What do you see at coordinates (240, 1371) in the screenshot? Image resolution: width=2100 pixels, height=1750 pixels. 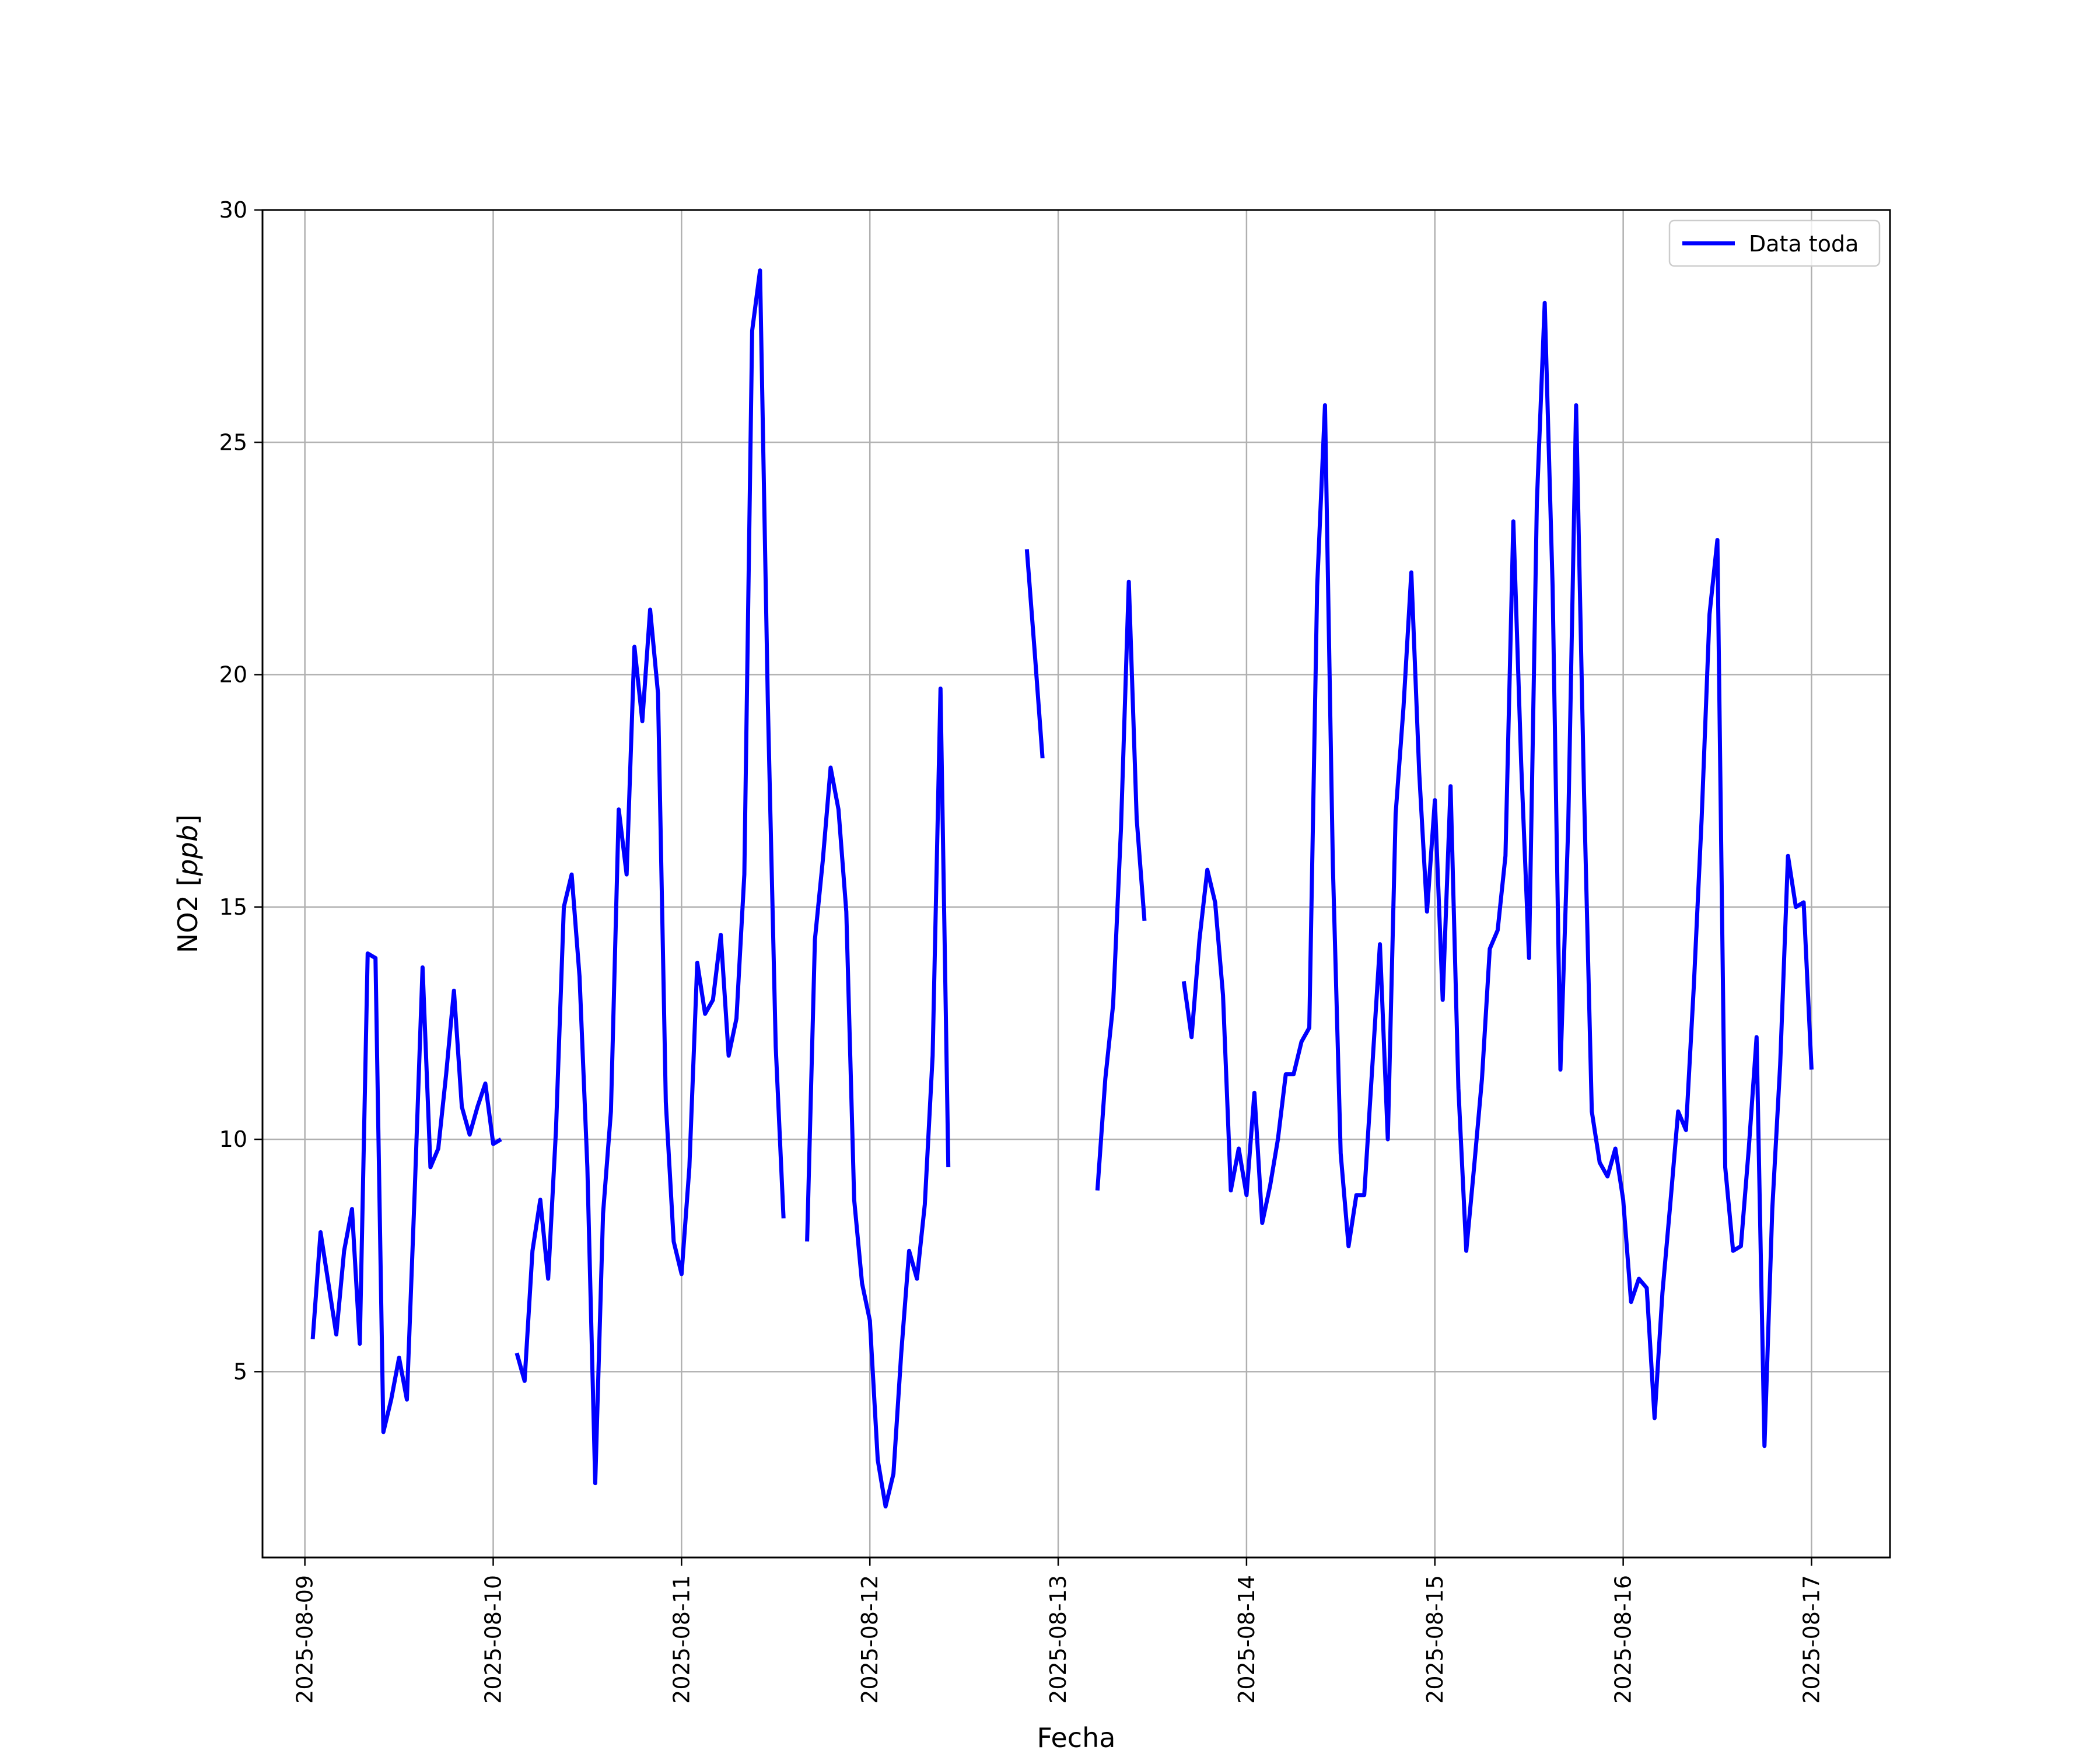 I see `y-tick-label: 5` at bounding box center [240, 1371].